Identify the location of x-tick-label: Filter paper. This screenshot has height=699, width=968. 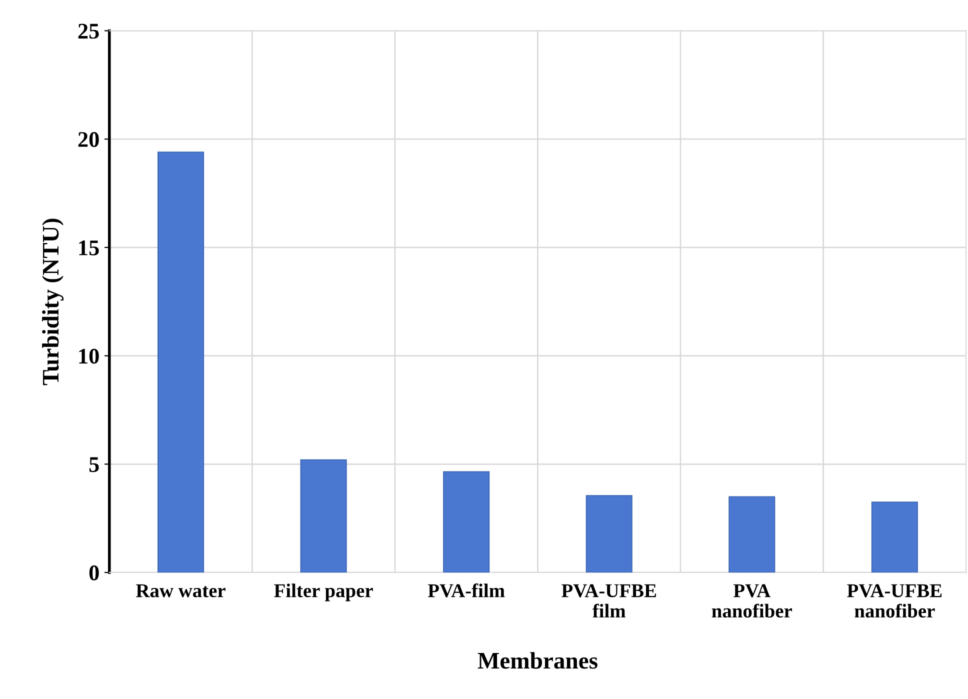
(323, 593).